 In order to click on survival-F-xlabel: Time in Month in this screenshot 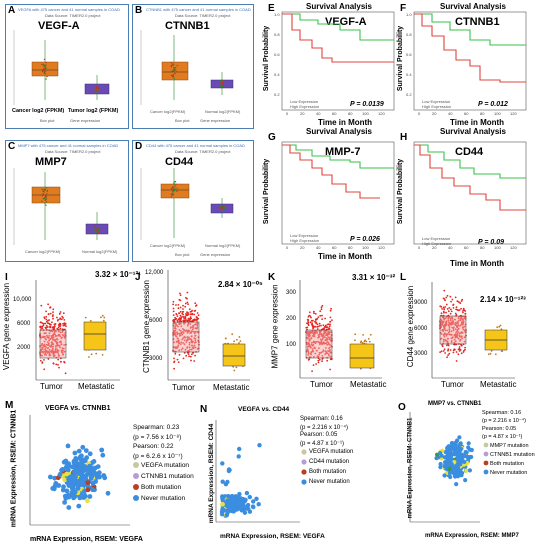, I will do `click(477, 122)`.